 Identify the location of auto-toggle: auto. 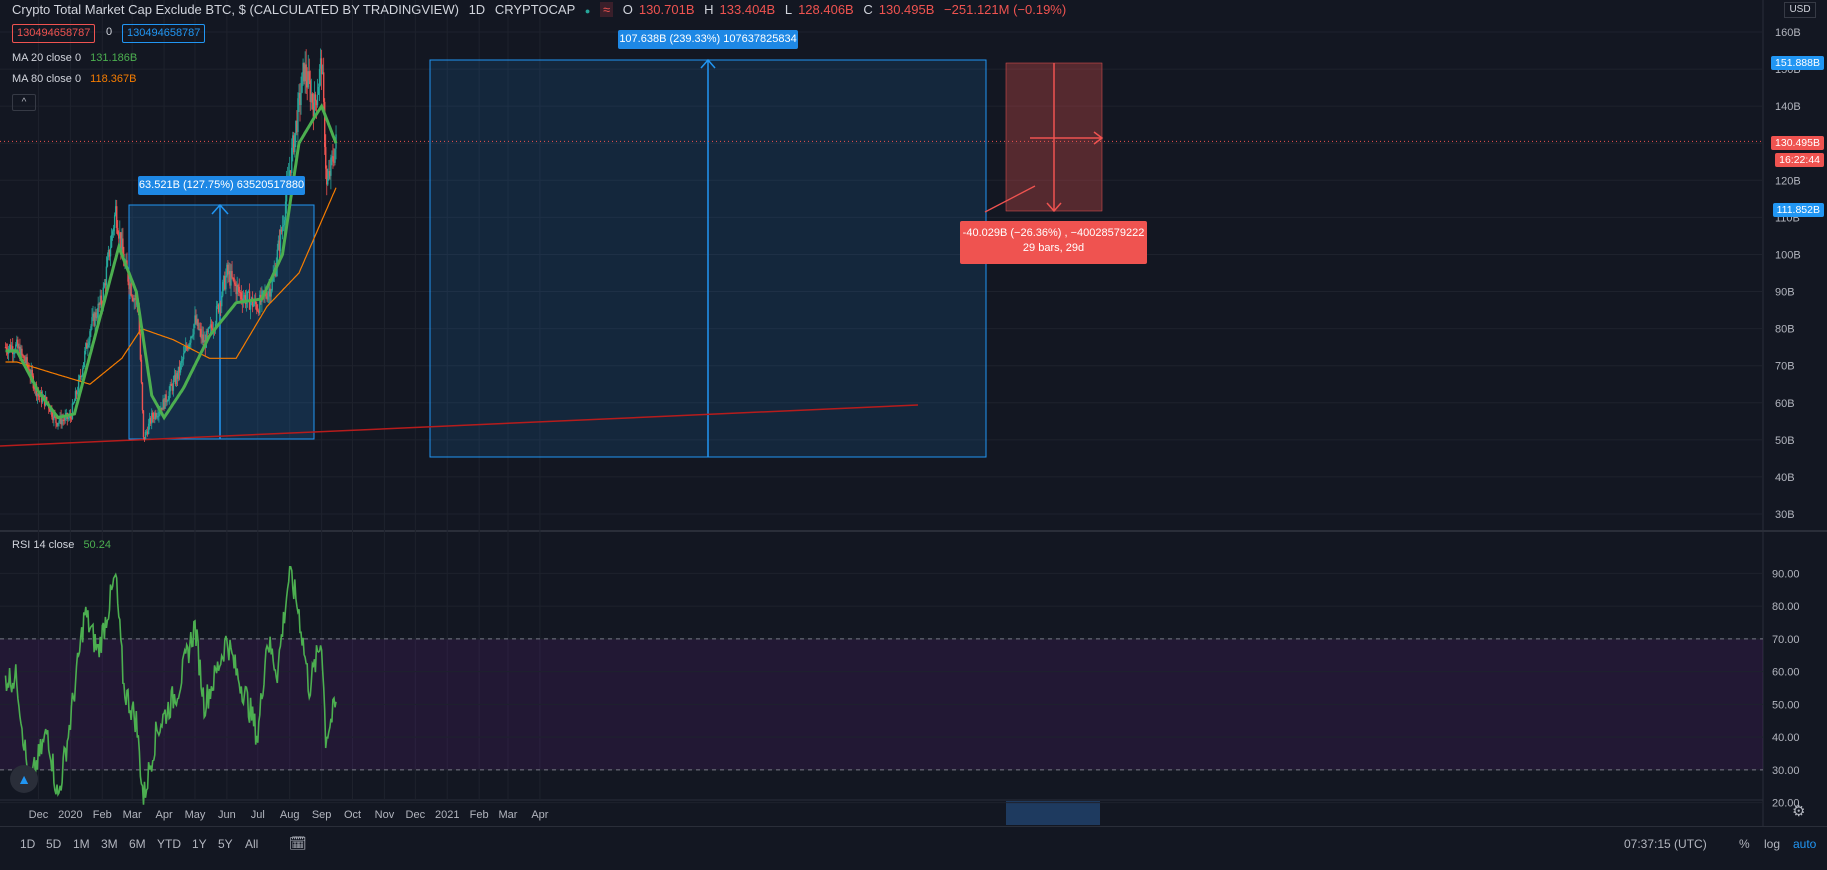
(1805, 844).